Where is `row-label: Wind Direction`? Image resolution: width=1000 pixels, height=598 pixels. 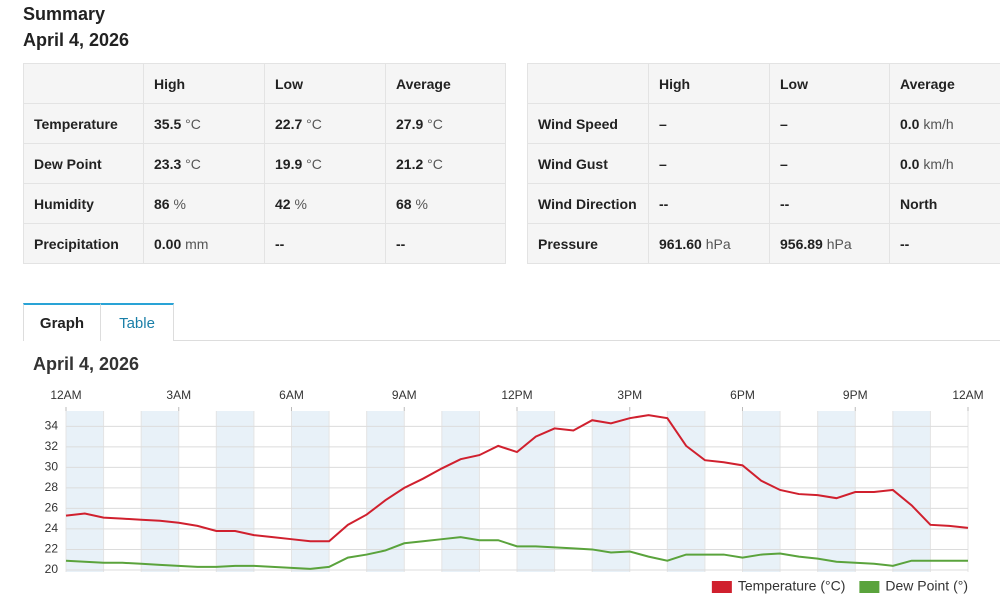
row-label: Wind Direction is located at coordinates (588, 204).